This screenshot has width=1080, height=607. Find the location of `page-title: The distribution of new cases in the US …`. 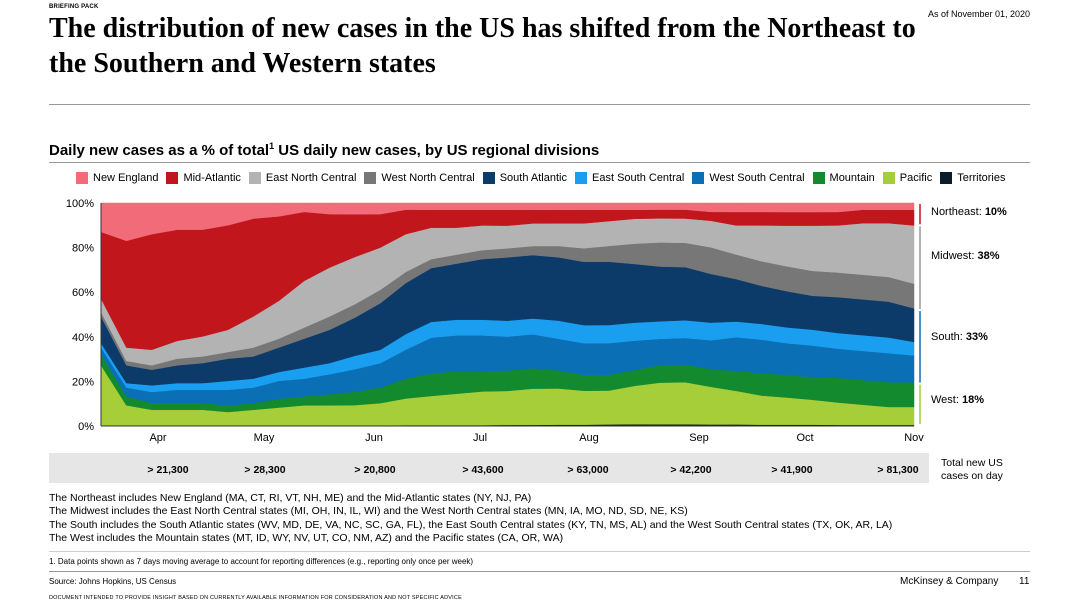

page-title: The distribution of new cases in the US … is located at coordinates (482, 46).